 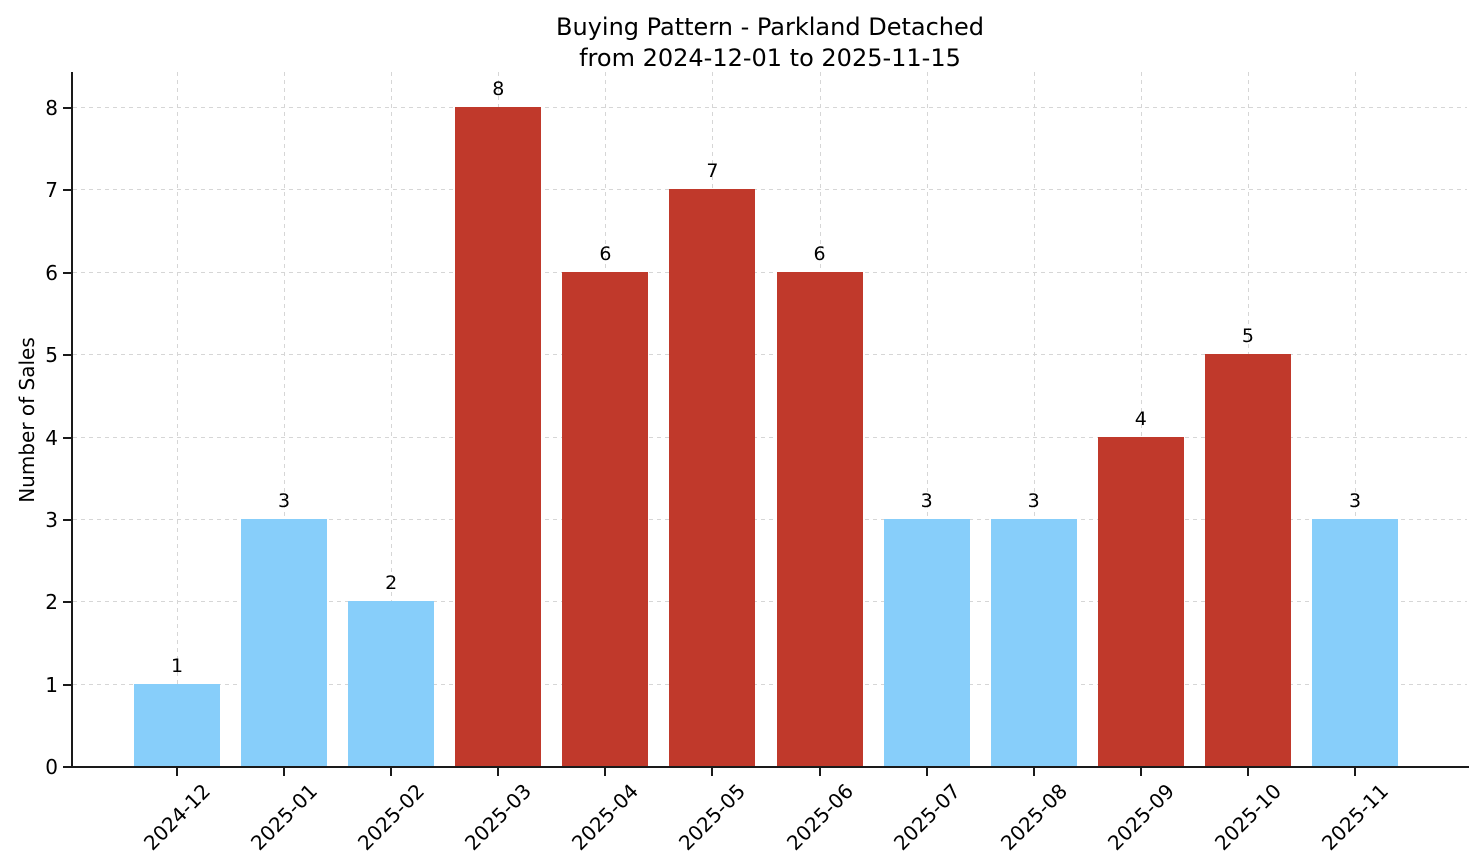 I want to click on x-tick-label: 2025-09, so click(x=1140, y=817).